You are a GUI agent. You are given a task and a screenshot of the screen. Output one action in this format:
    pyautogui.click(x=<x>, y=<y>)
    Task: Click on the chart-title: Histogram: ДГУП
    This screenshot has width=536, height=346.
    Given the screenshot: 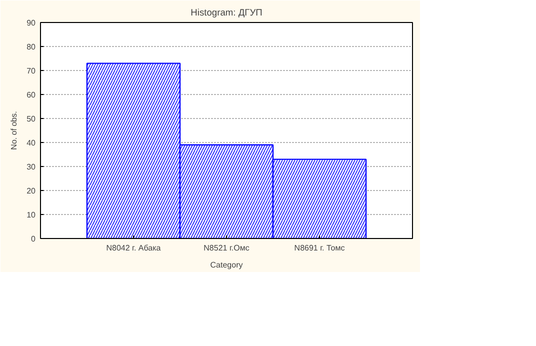 What is the action you would take?
    pyautogui.click(x=226, y=13)
    